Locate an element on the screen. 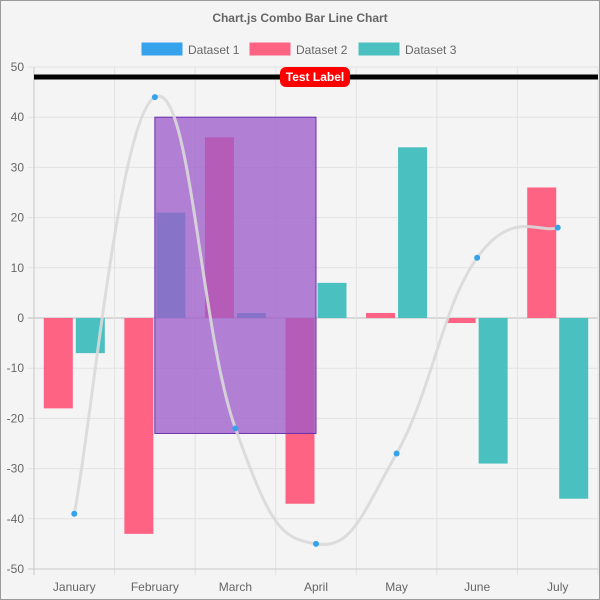 This screenshot has width=600, height=600. legend-label: Dataset 3 is located at coordinates (431, 50).